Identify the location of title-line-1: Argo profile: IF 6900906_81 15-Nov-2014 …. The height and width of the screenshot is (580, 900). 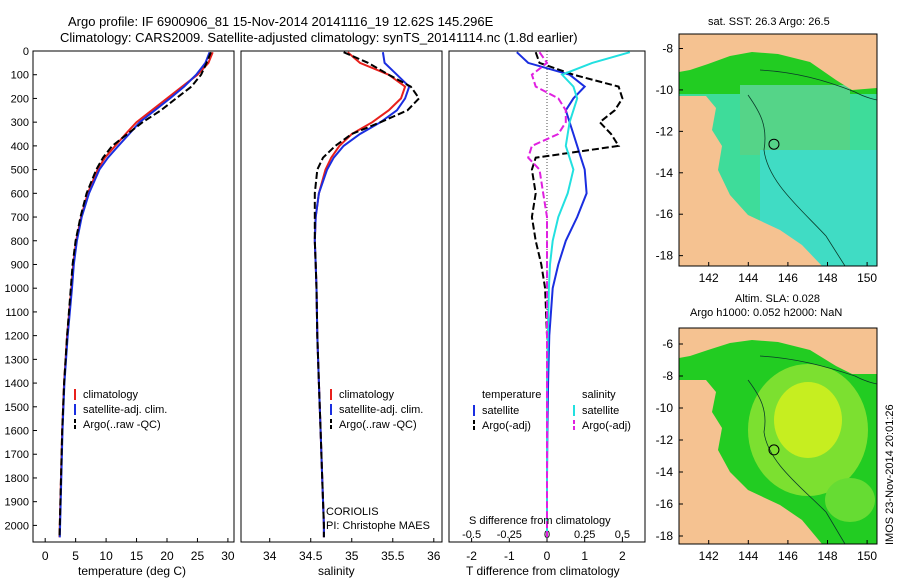
(281, 21).